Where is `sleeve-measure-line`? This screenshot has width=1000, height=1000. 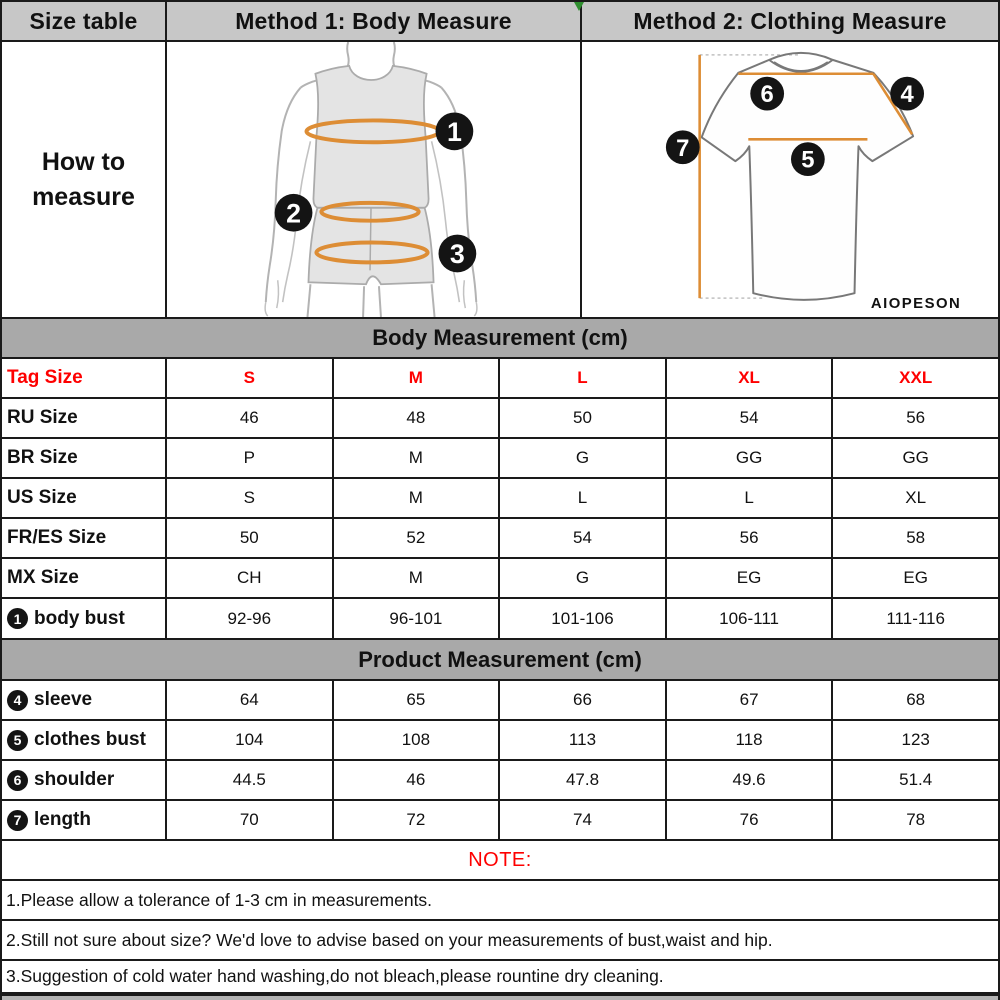 sleeve-measure-line is located at coordinates (893, 104).